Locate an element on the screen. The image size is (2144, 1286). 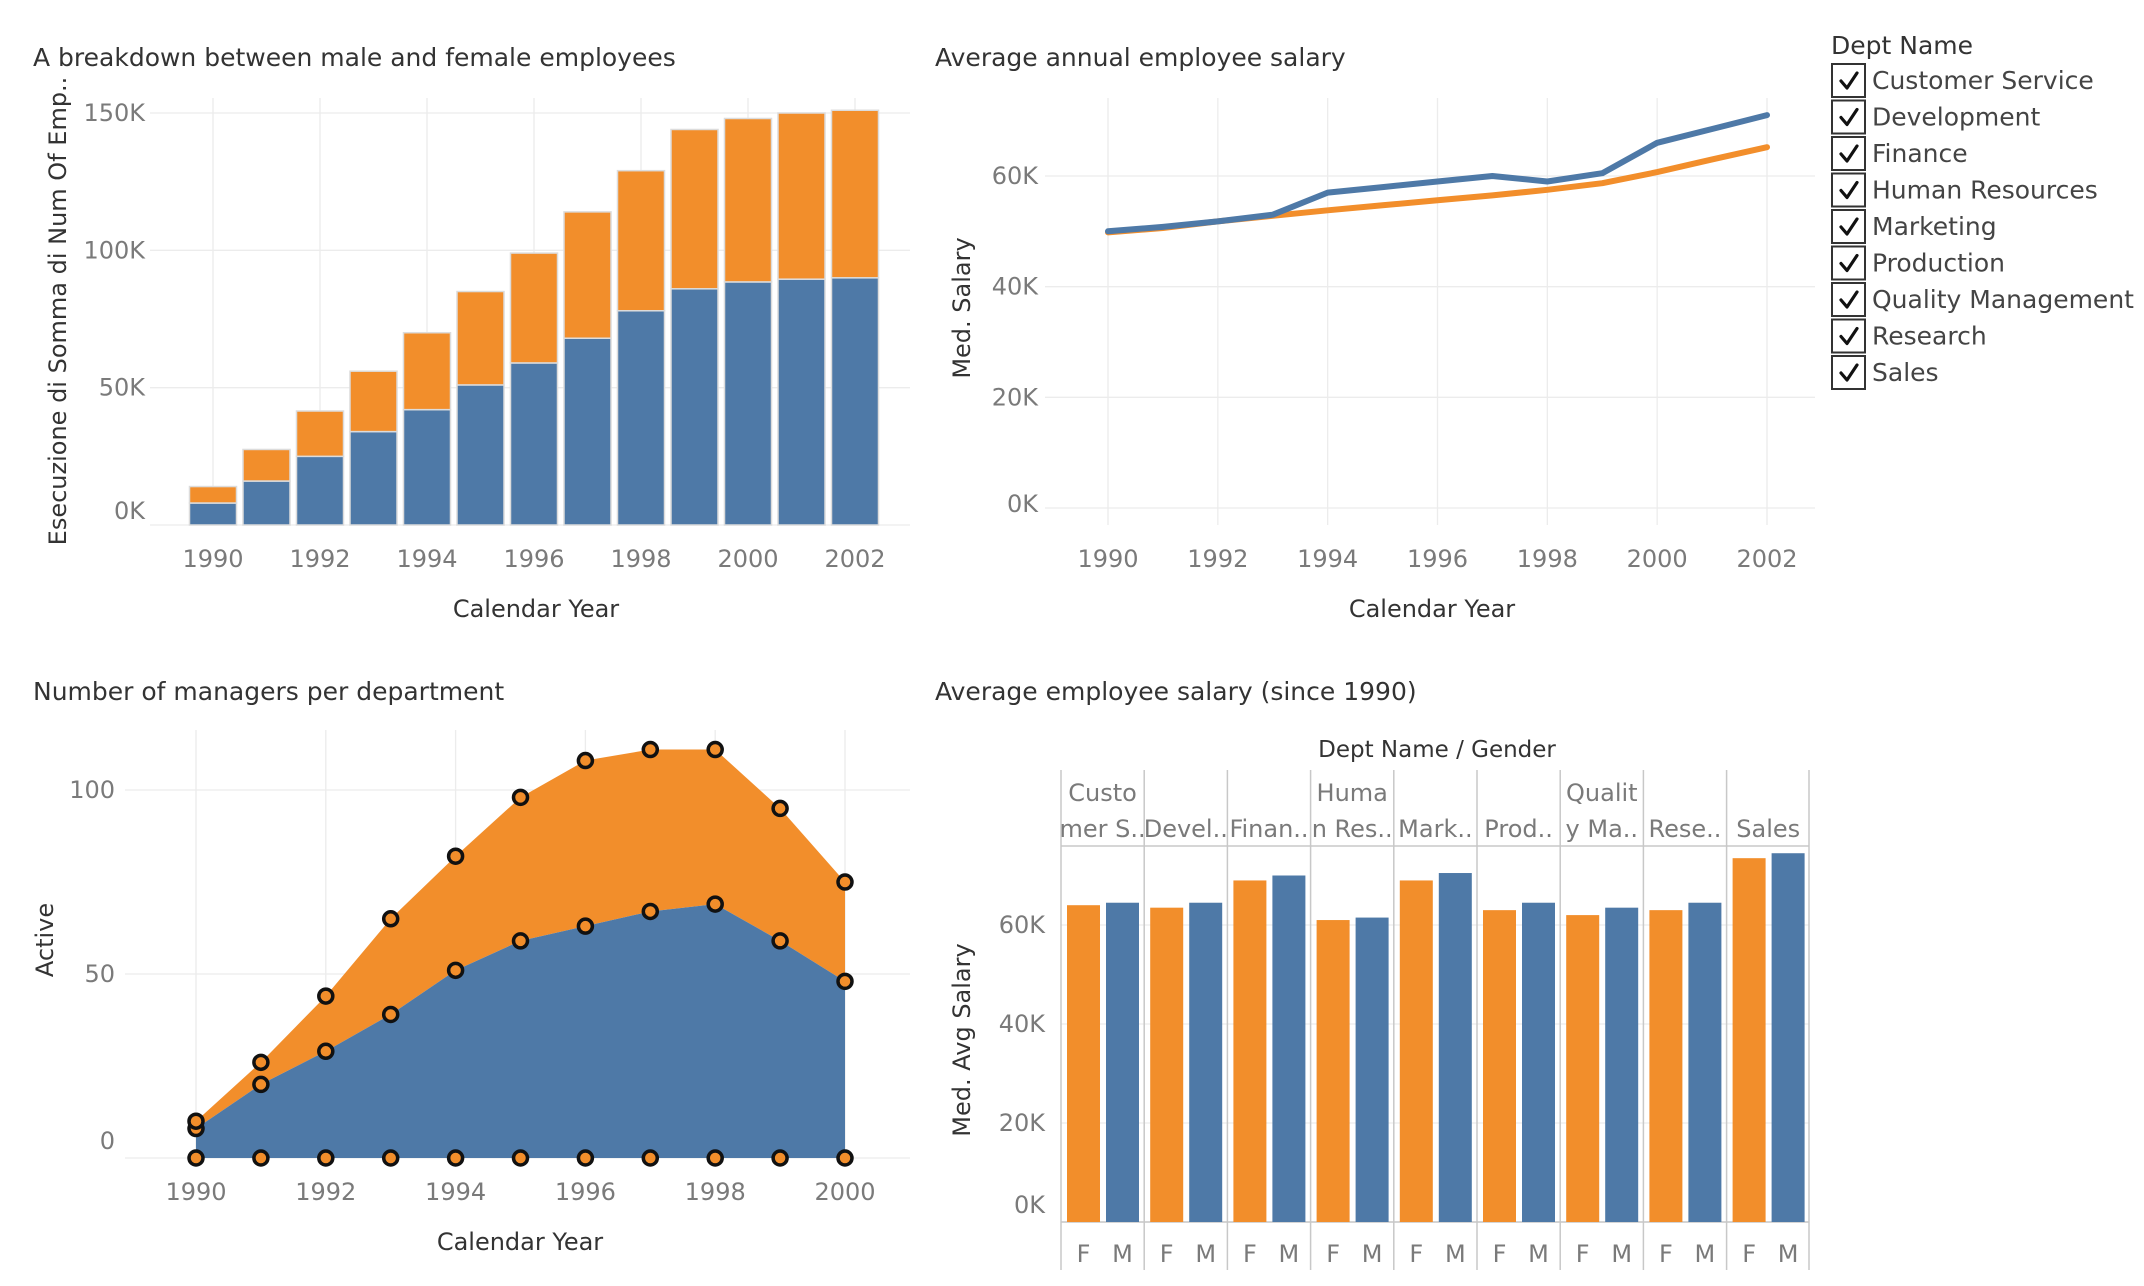
legend-item-label: Quality Management is located at coordinates (2003, 299).